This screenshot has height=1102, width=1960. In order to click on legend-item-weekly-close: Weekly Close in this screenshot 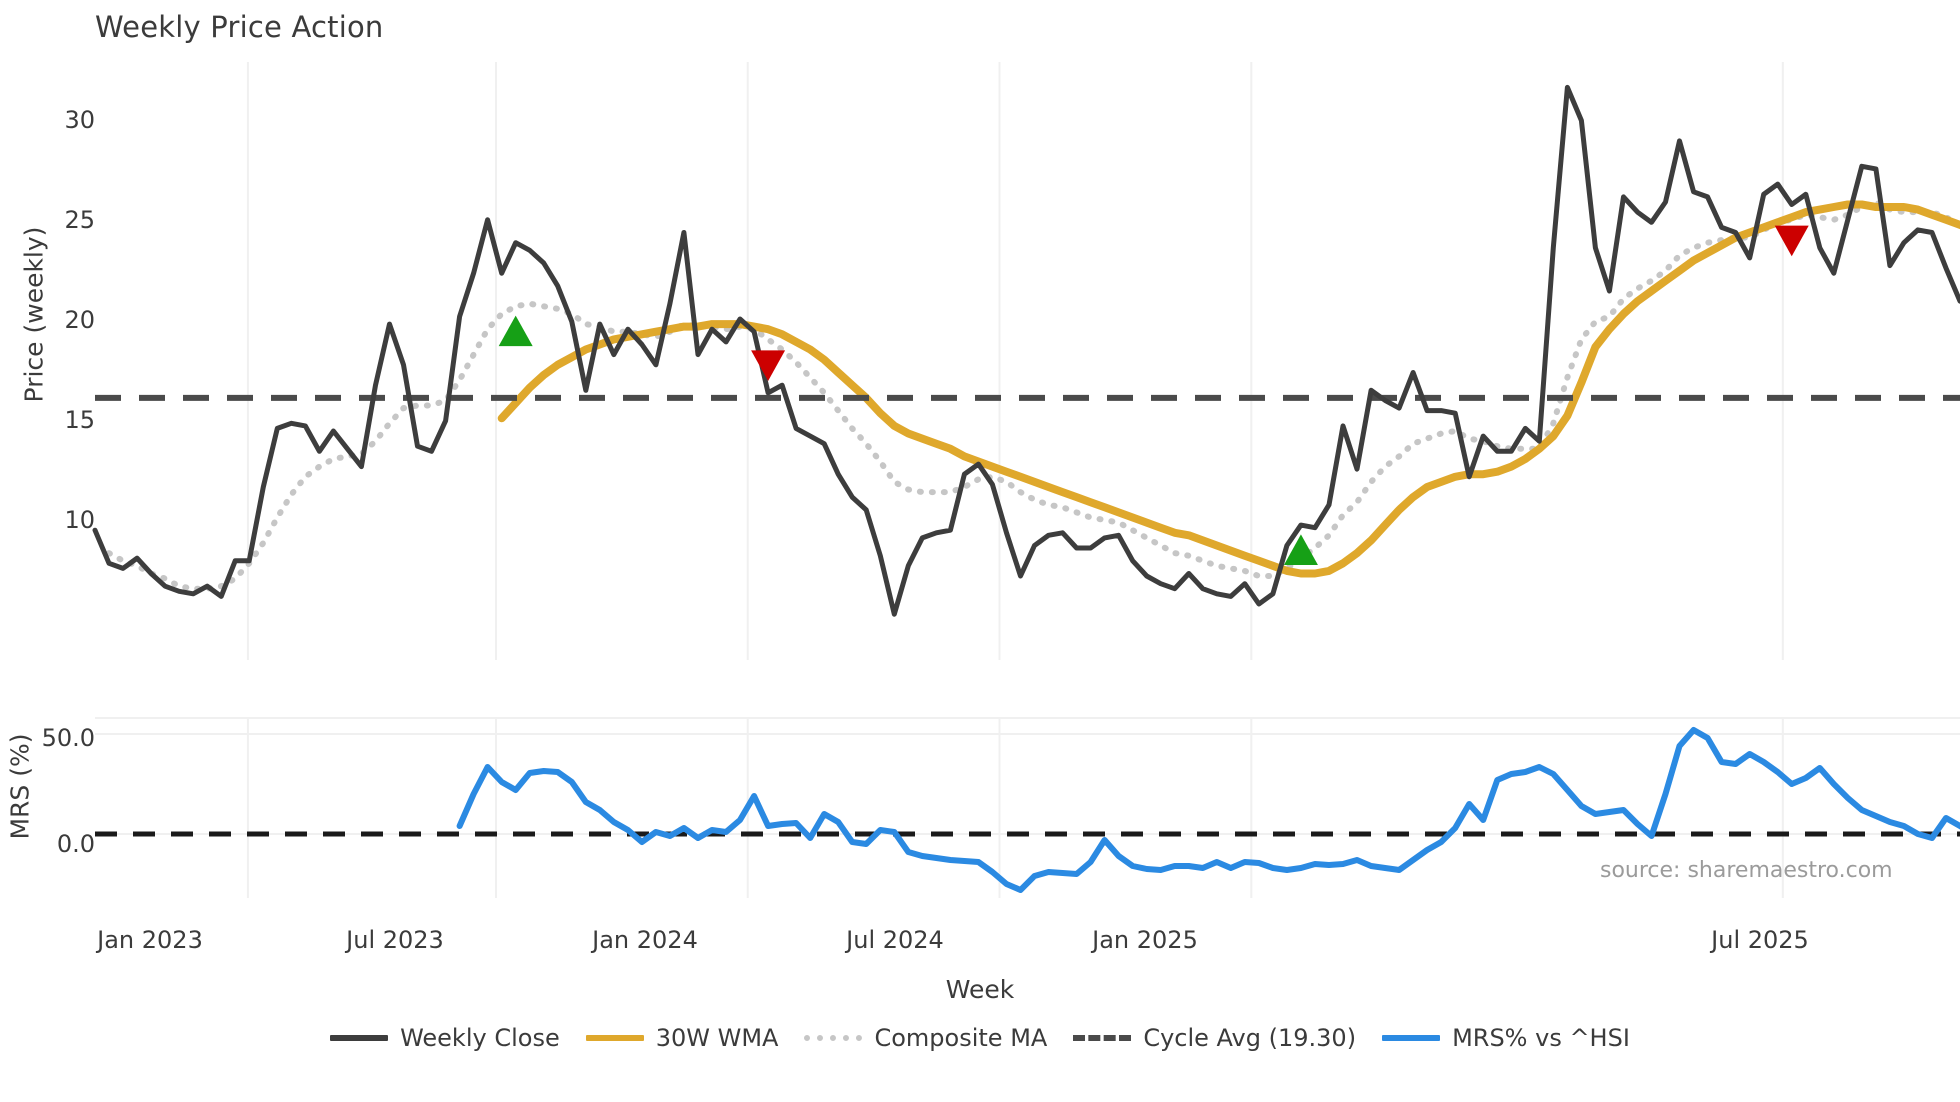, I will do `click(445, 1038)`.